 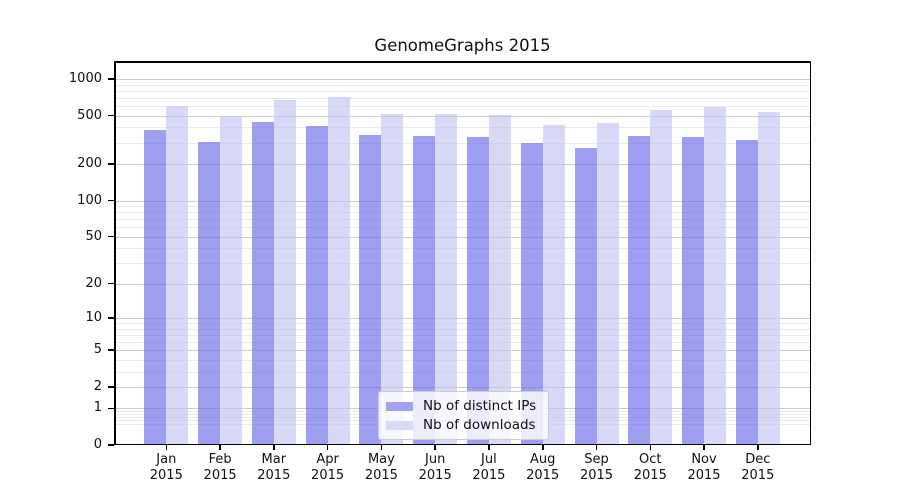 I want to click on plot-spine-right, so click(x=810, y=253).